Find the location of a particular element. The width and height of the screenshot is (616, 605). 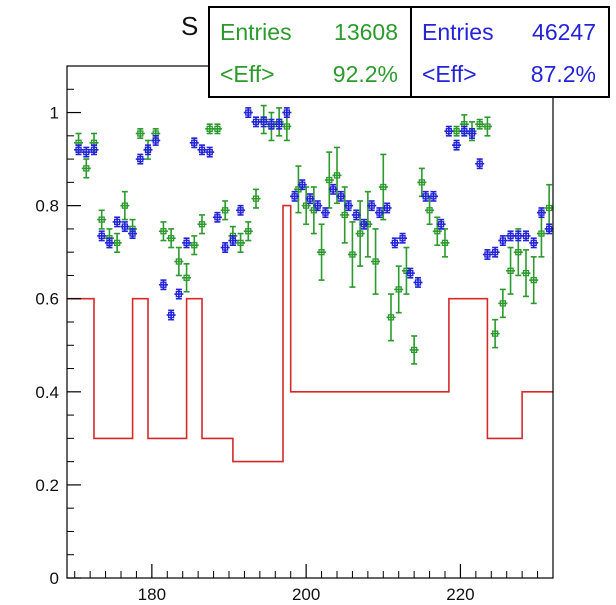

entries-value: 13608 is located at coordinates (366, 32).